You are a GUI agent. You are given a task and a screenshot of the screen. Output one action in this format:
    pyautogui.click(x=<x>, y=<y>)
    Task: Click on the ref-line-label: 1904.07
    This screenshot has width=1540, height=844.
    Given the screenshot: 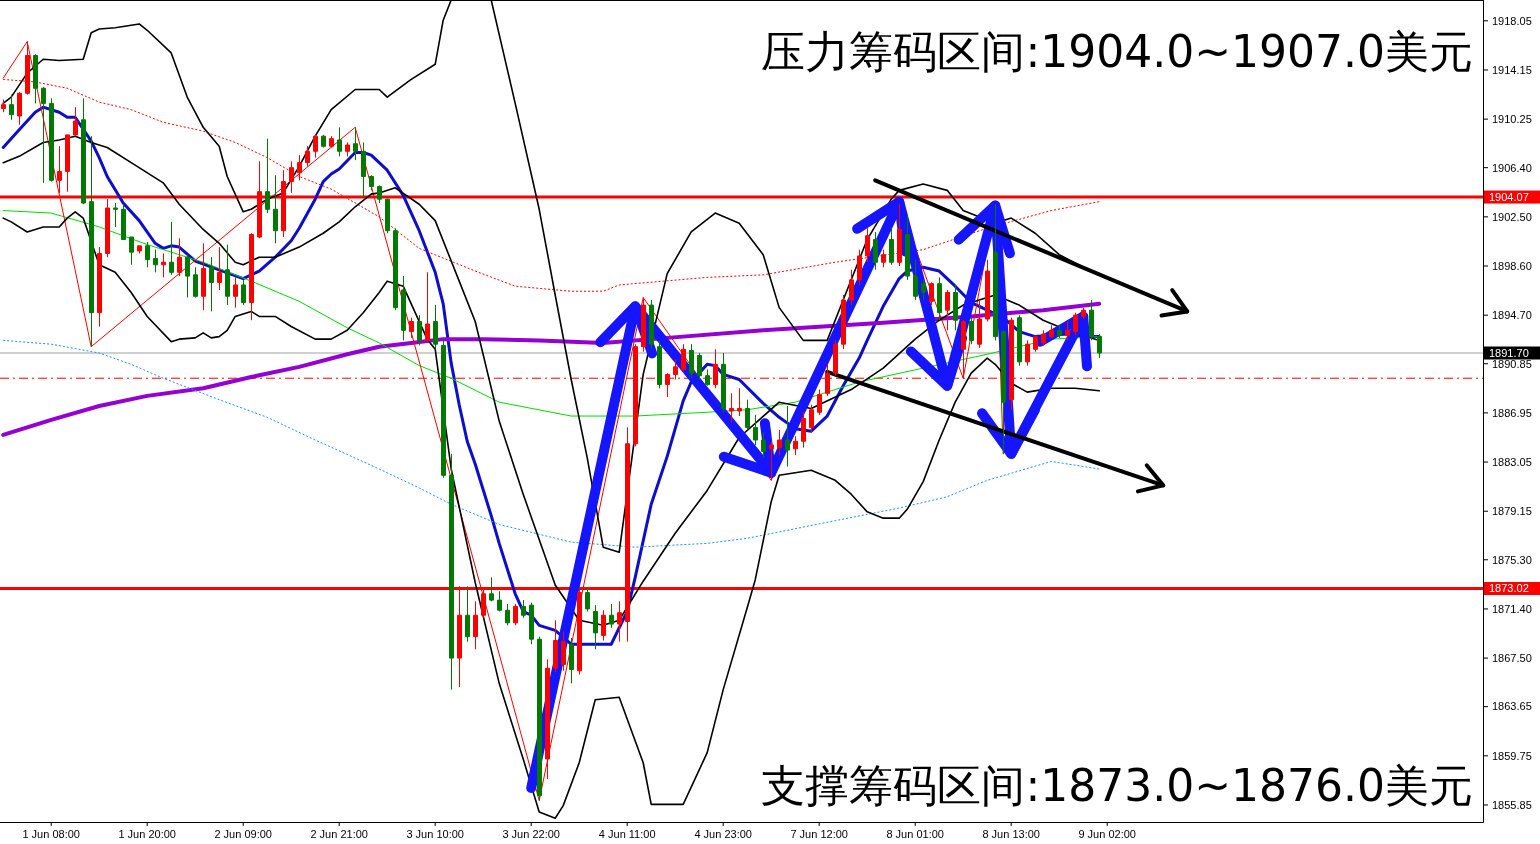 What is the action you would take?
    pyautogui.click(x=1509, y=196)
    